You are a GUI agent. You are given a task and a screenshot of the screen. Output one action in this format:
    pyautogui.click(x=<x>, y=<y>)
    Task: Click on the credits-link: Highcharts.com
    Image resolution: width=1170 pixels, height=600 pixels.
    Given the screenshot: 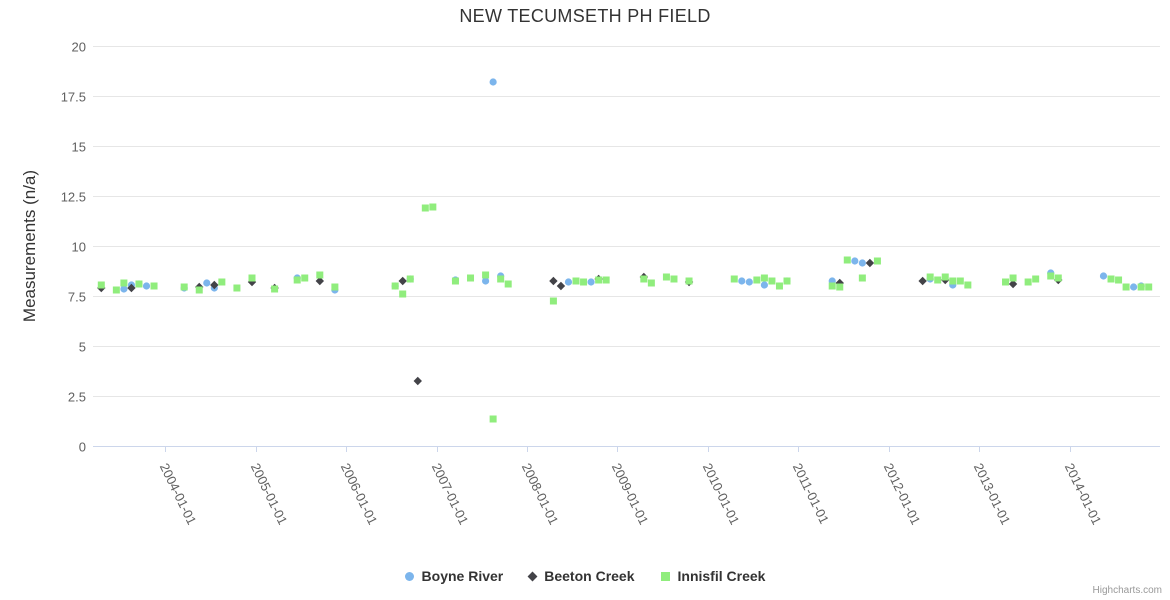 What is the action you would take?
    pyautogui.click(x=1127, y=590)
    